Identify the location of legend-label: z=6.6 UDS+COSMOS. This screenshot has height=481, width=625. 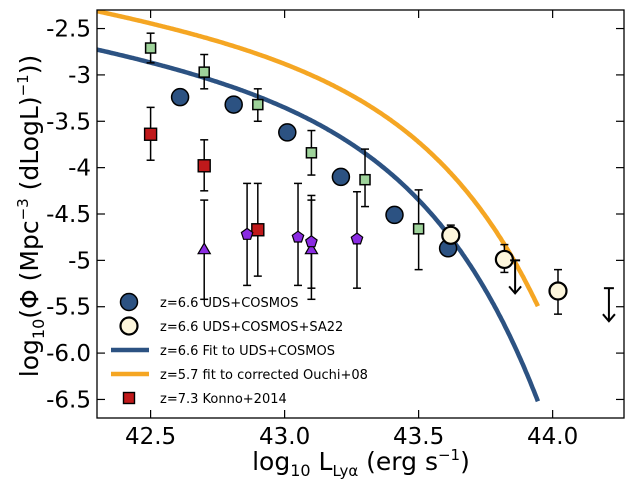
(229, 303).